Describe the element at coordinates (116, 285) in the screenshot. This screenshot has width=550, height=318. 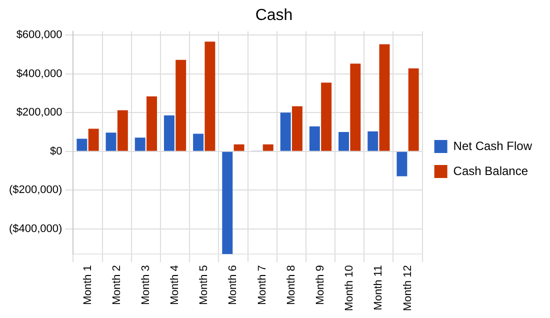
I see `x-tick-label: Month 2` at that location.